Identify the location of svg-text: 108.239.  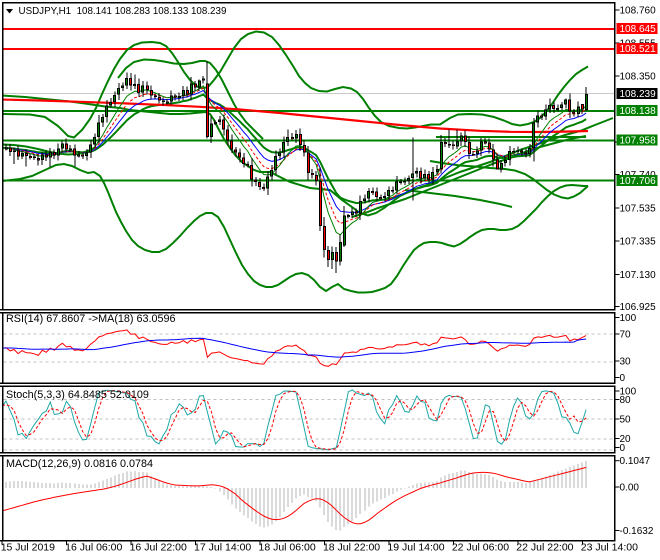
(638, 94).